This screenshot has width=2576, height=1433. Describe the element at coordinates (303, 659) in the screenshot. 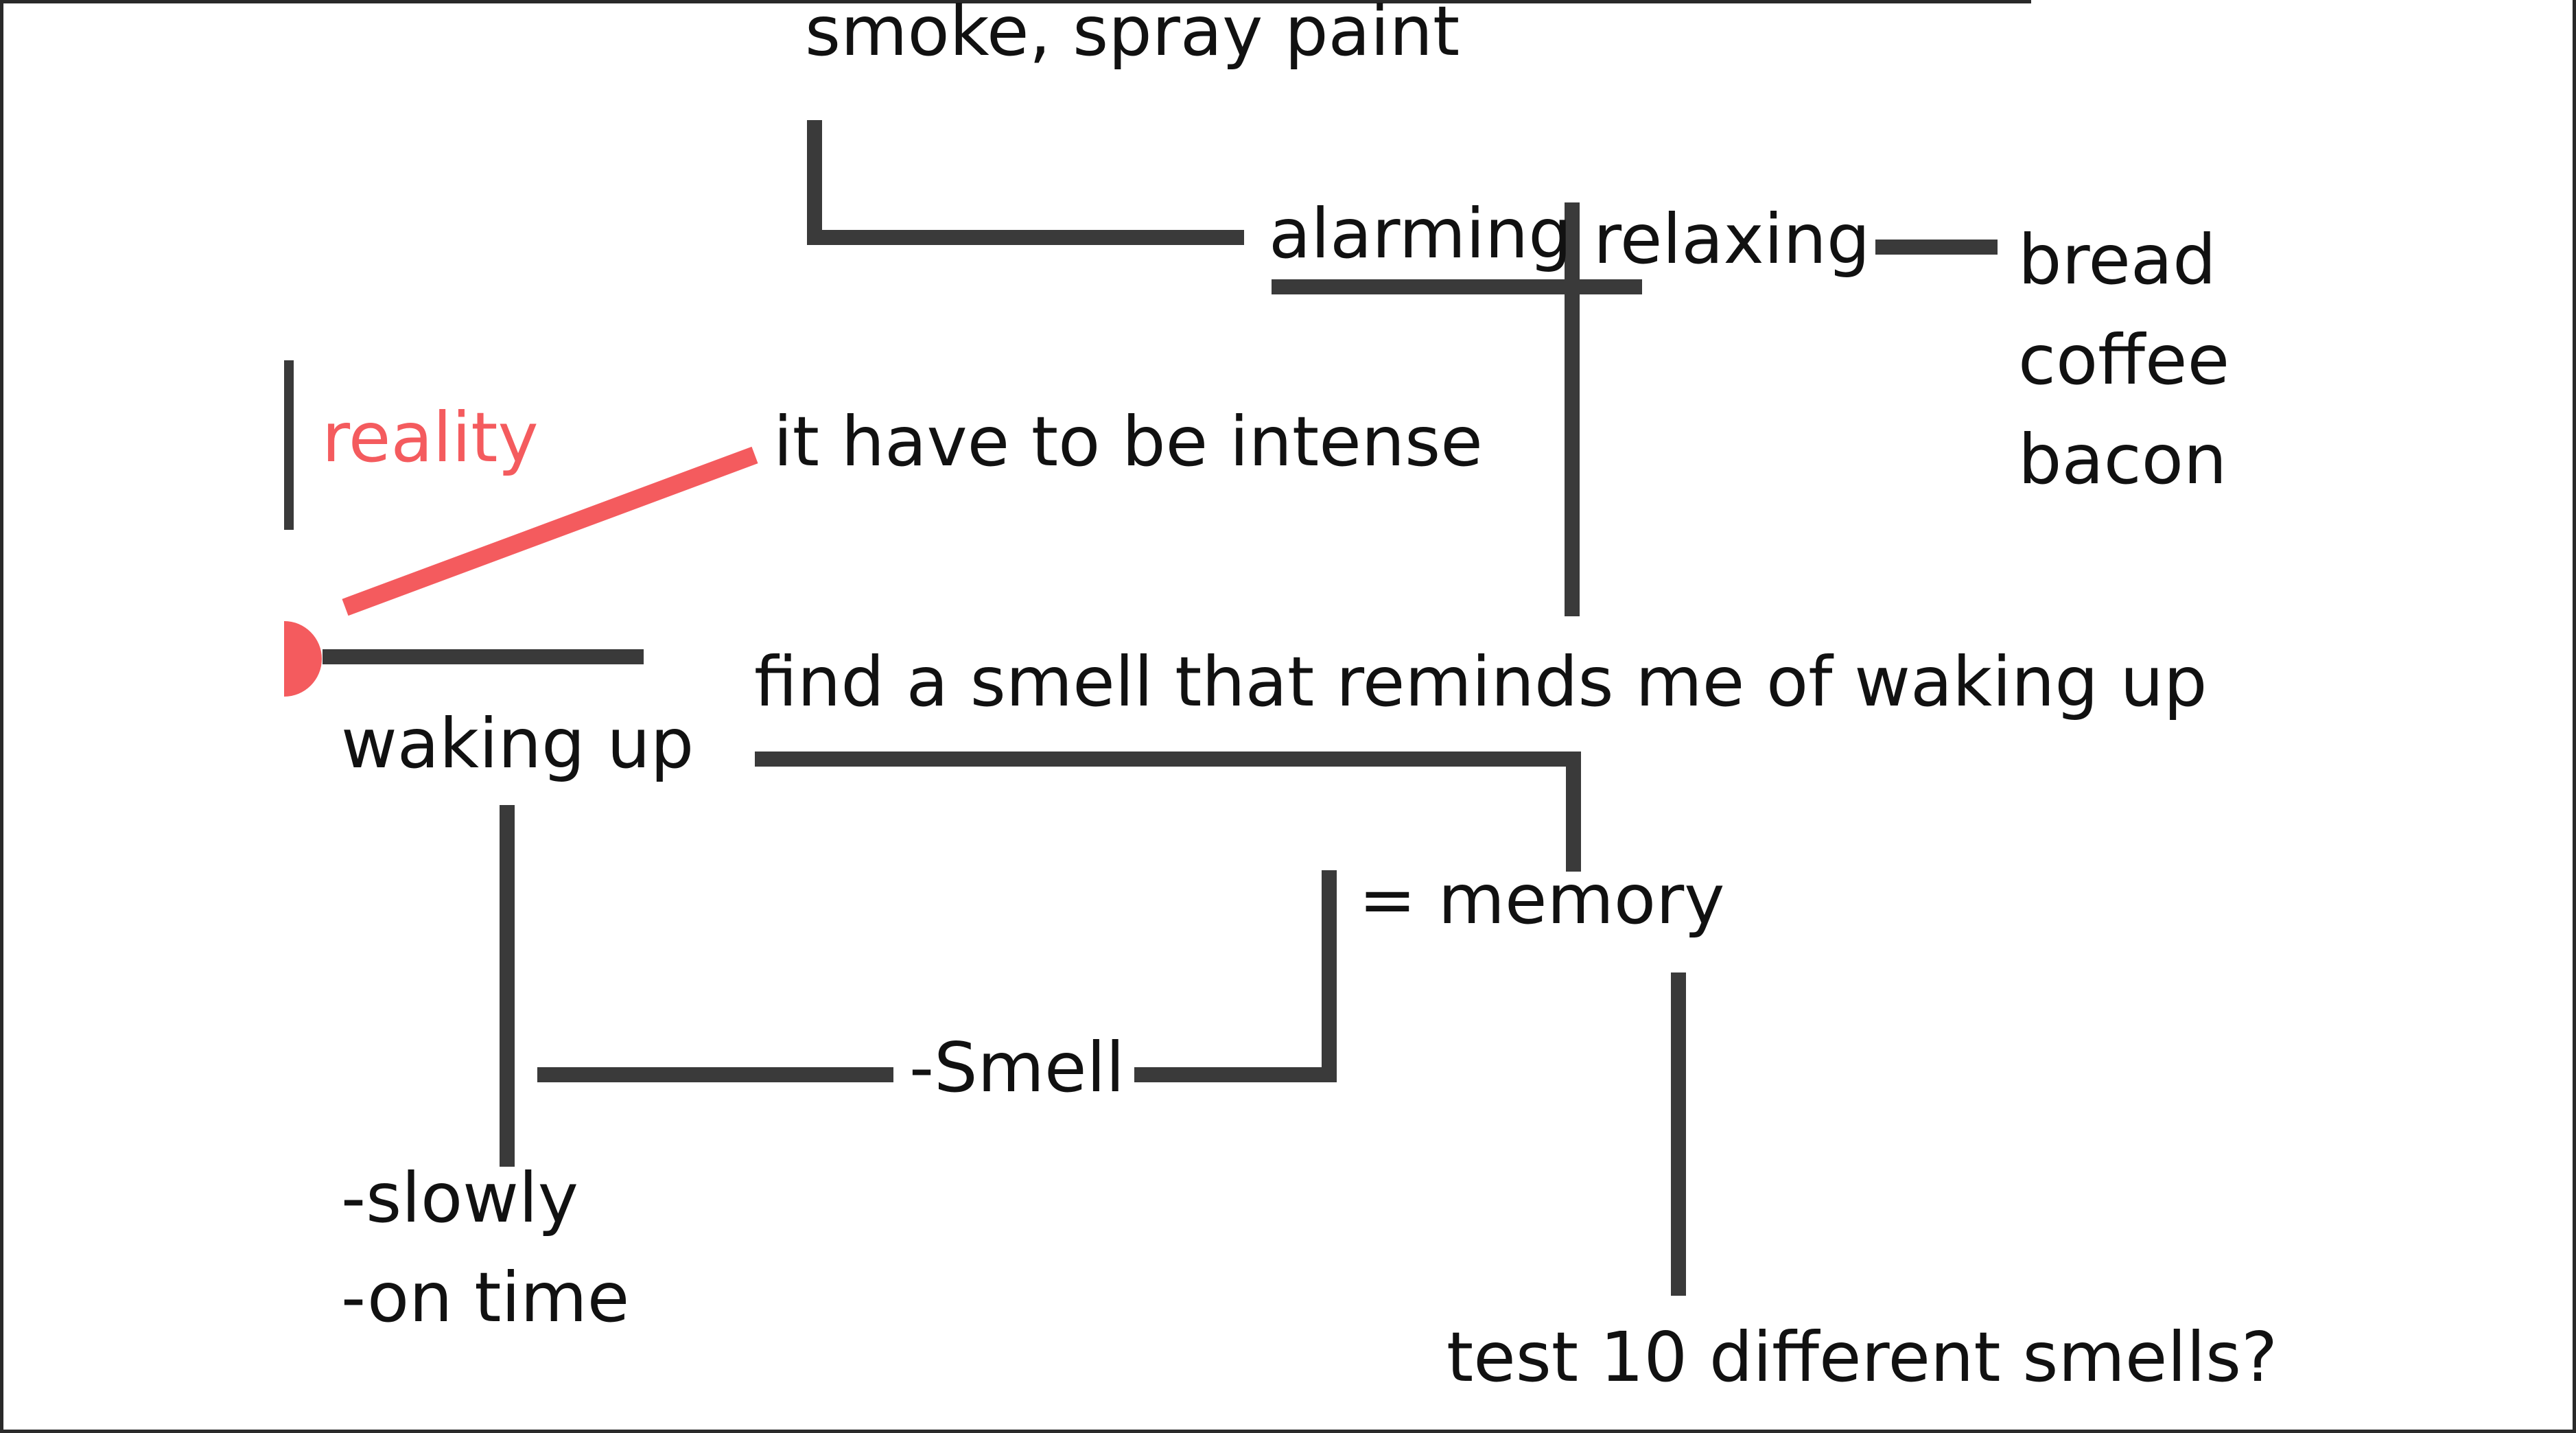

I see `start-node` at that location.